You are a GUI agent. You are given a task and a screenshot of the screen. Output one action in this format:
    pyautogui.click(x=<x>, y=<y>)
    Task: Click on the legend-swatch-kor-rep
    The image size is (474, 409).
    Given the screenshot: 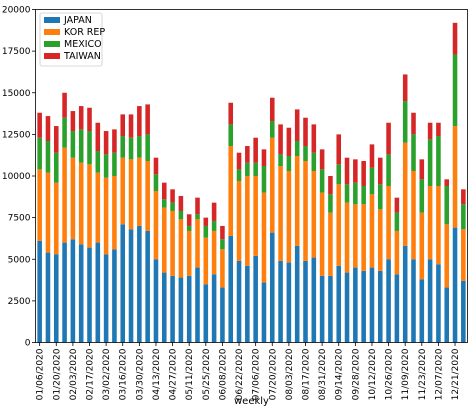 What is the action you would take?
    pyautogui.click(x=52, y=32)
    